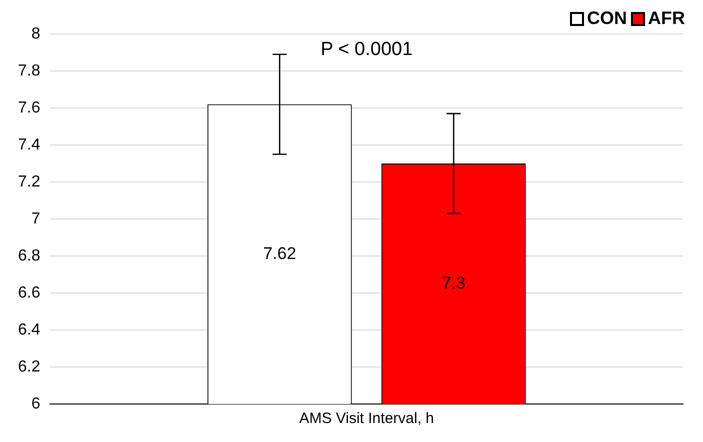 The width and height of the screenshot is (703, 442). Describe the element at coordinates (29, 181) in the screenshot. I see `y-tick-label: 7.2` at that location.